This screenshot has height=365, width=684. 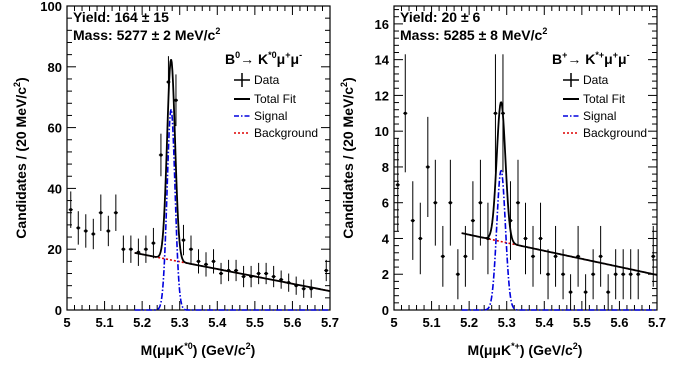 What do you see at coordinates (604, 99) in the screenshot?
I see `right-legend-total-label: Total Fit` at bounding box center [604, 99].